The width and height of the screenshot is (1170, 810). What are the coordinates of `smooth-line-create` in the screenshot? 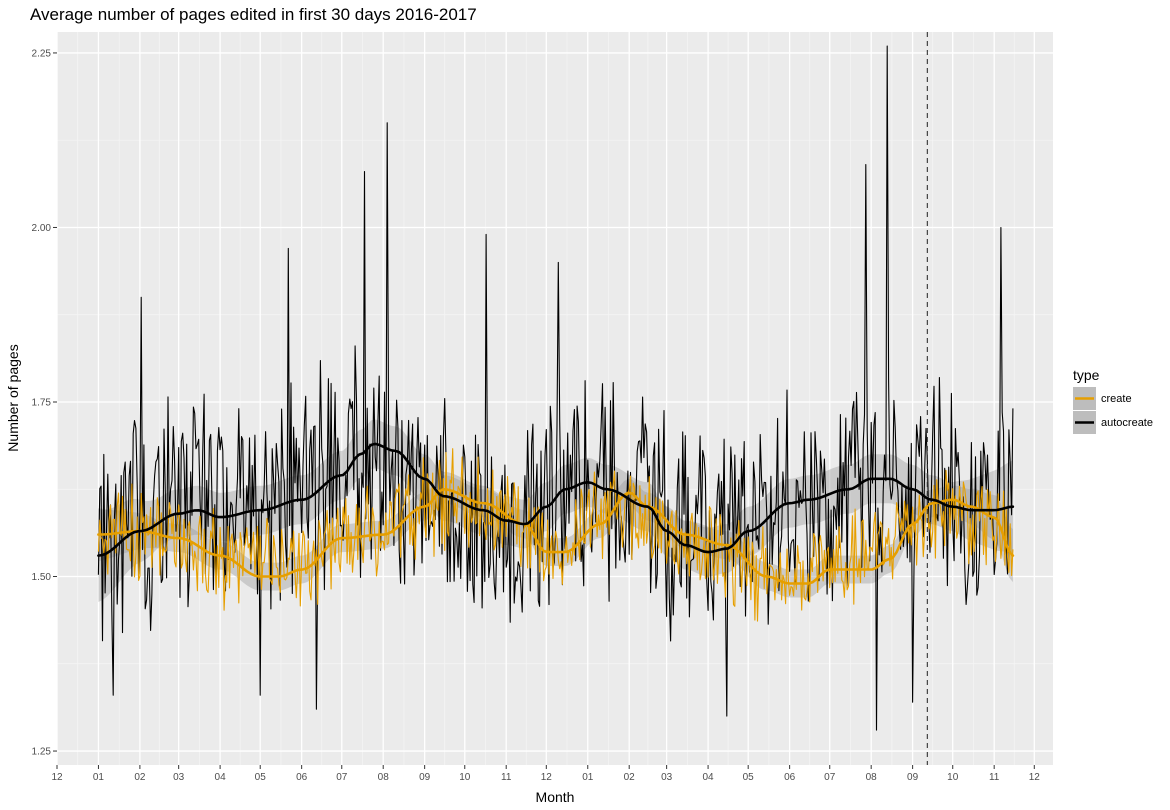 It's located at (556, 536).